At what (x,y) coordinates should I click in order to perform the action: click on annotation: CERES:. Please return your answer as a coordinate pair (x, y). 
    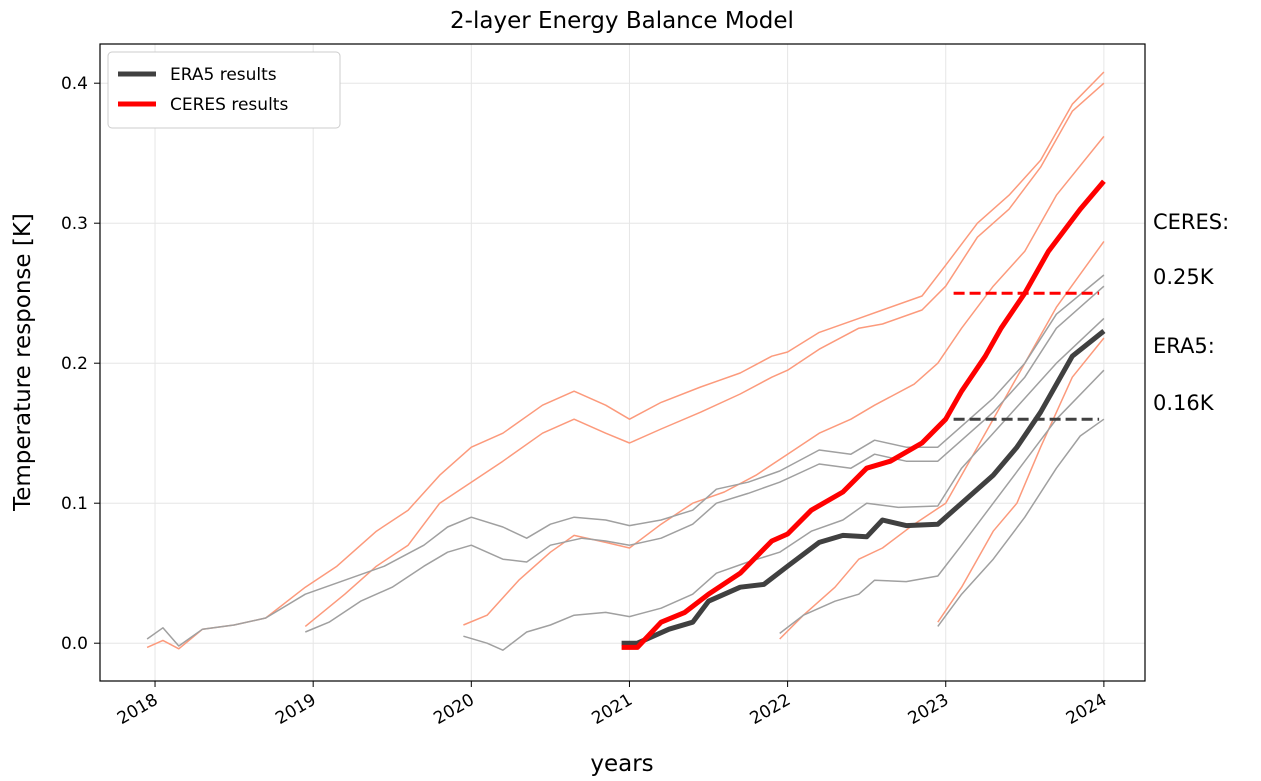
    Looking at the image, I should click on (1191, 222).